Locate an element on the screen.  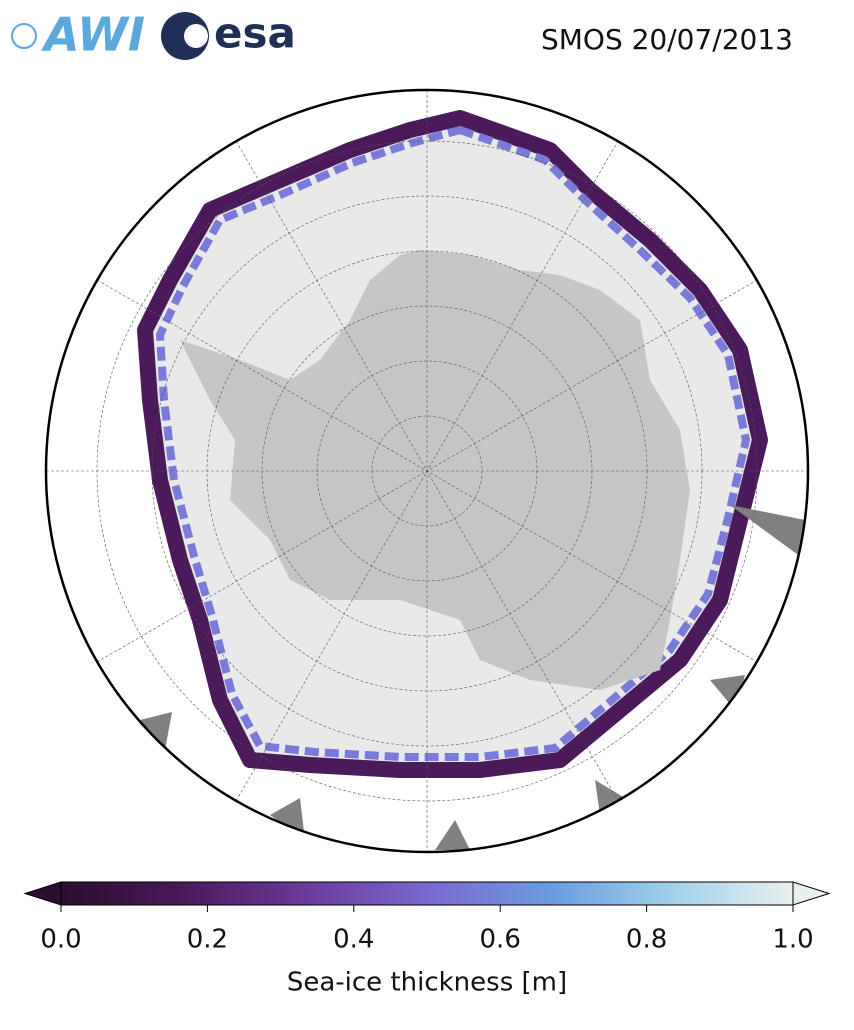
awi-logo: AWI is located at coordinates (78, 35).